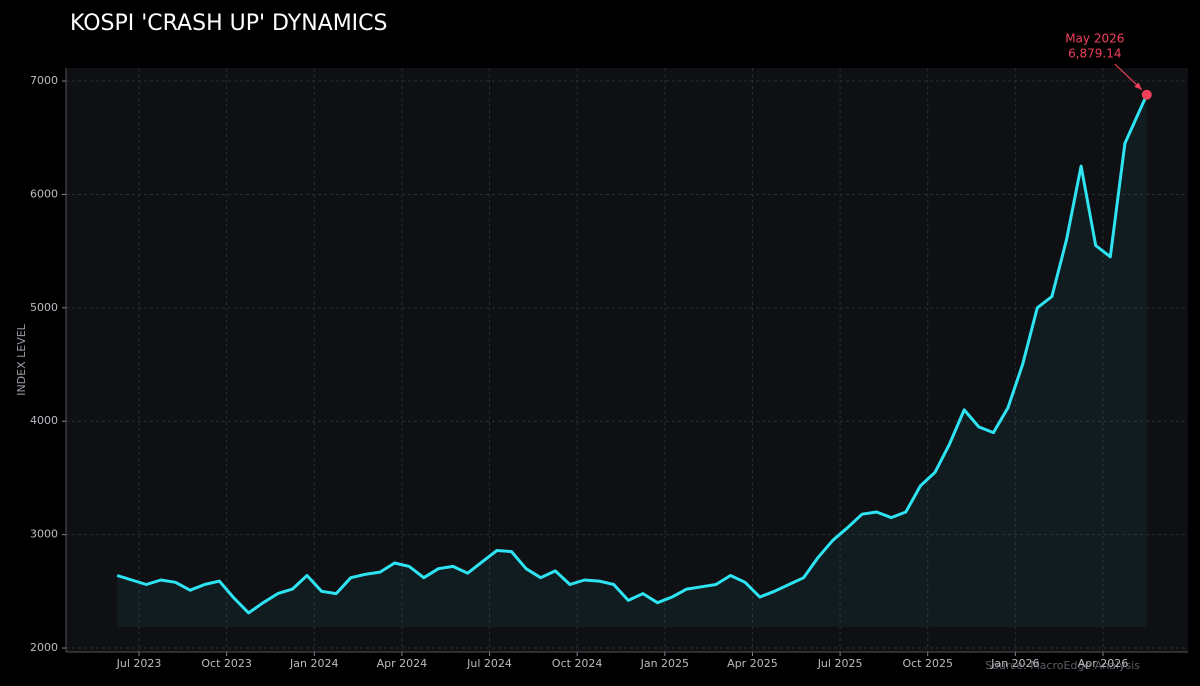  Describe the element at coordinates (1094, 54) in the screenshot. I see `annotation-value: 6,879.14` at that location.